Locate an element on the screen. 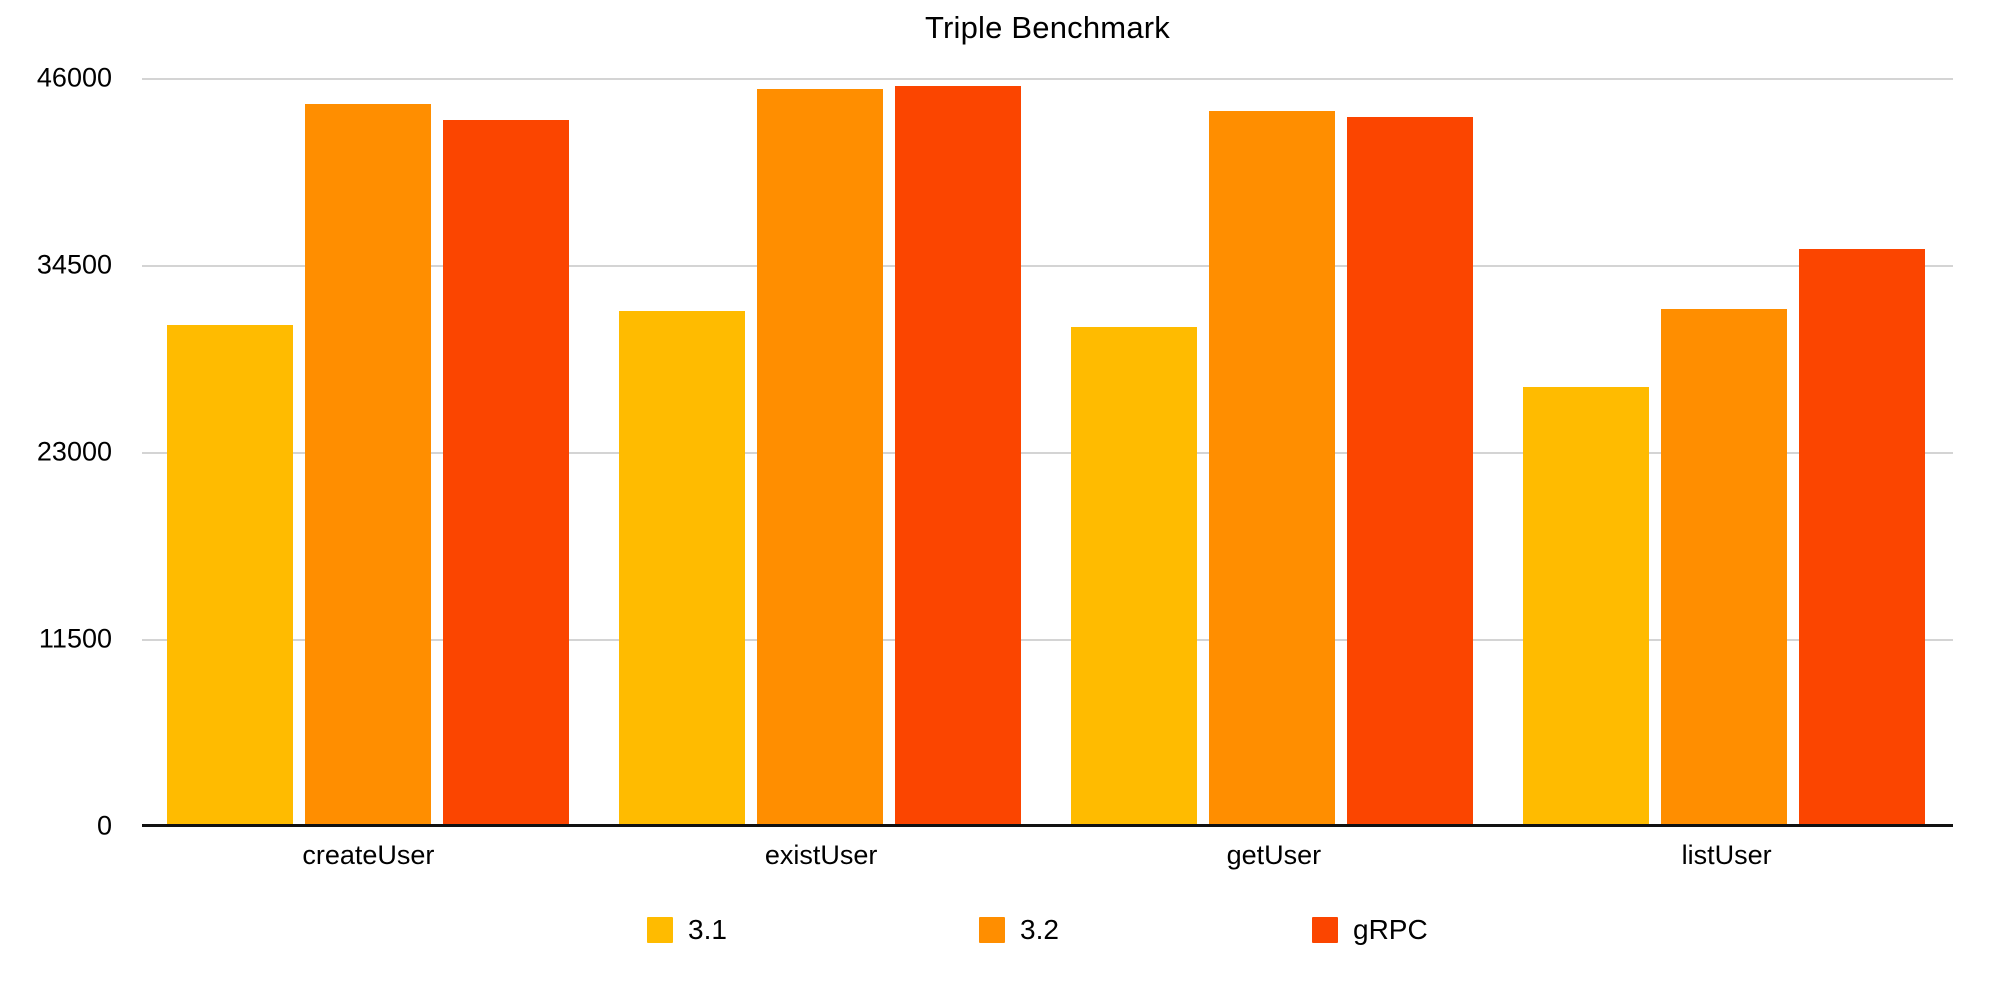 The height and width of the screenshot is (989, 2000). bar-createUser-3.1 is located at coordinates (230, 575).